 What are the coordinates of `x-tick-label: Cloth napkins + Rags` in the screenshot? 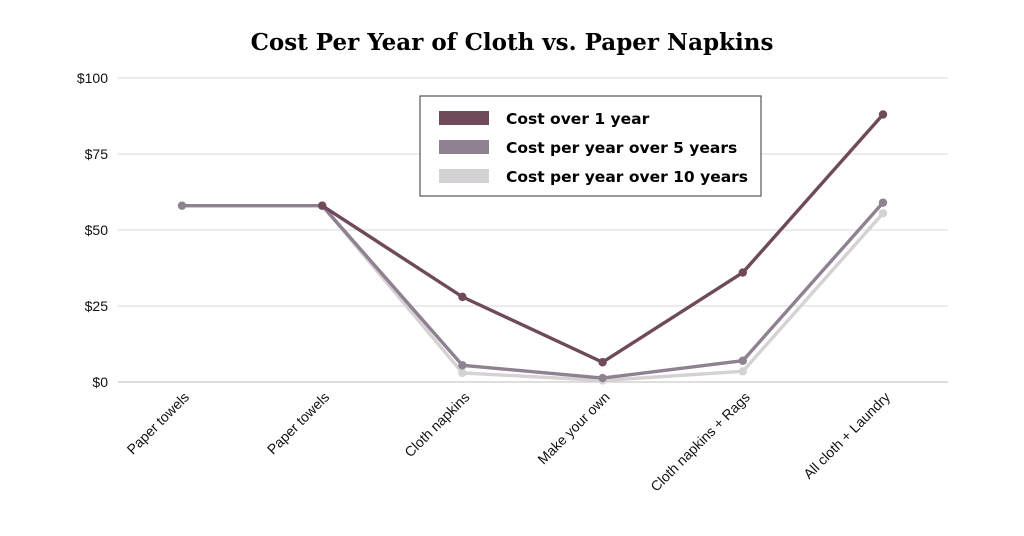 It's located at (700, 442).